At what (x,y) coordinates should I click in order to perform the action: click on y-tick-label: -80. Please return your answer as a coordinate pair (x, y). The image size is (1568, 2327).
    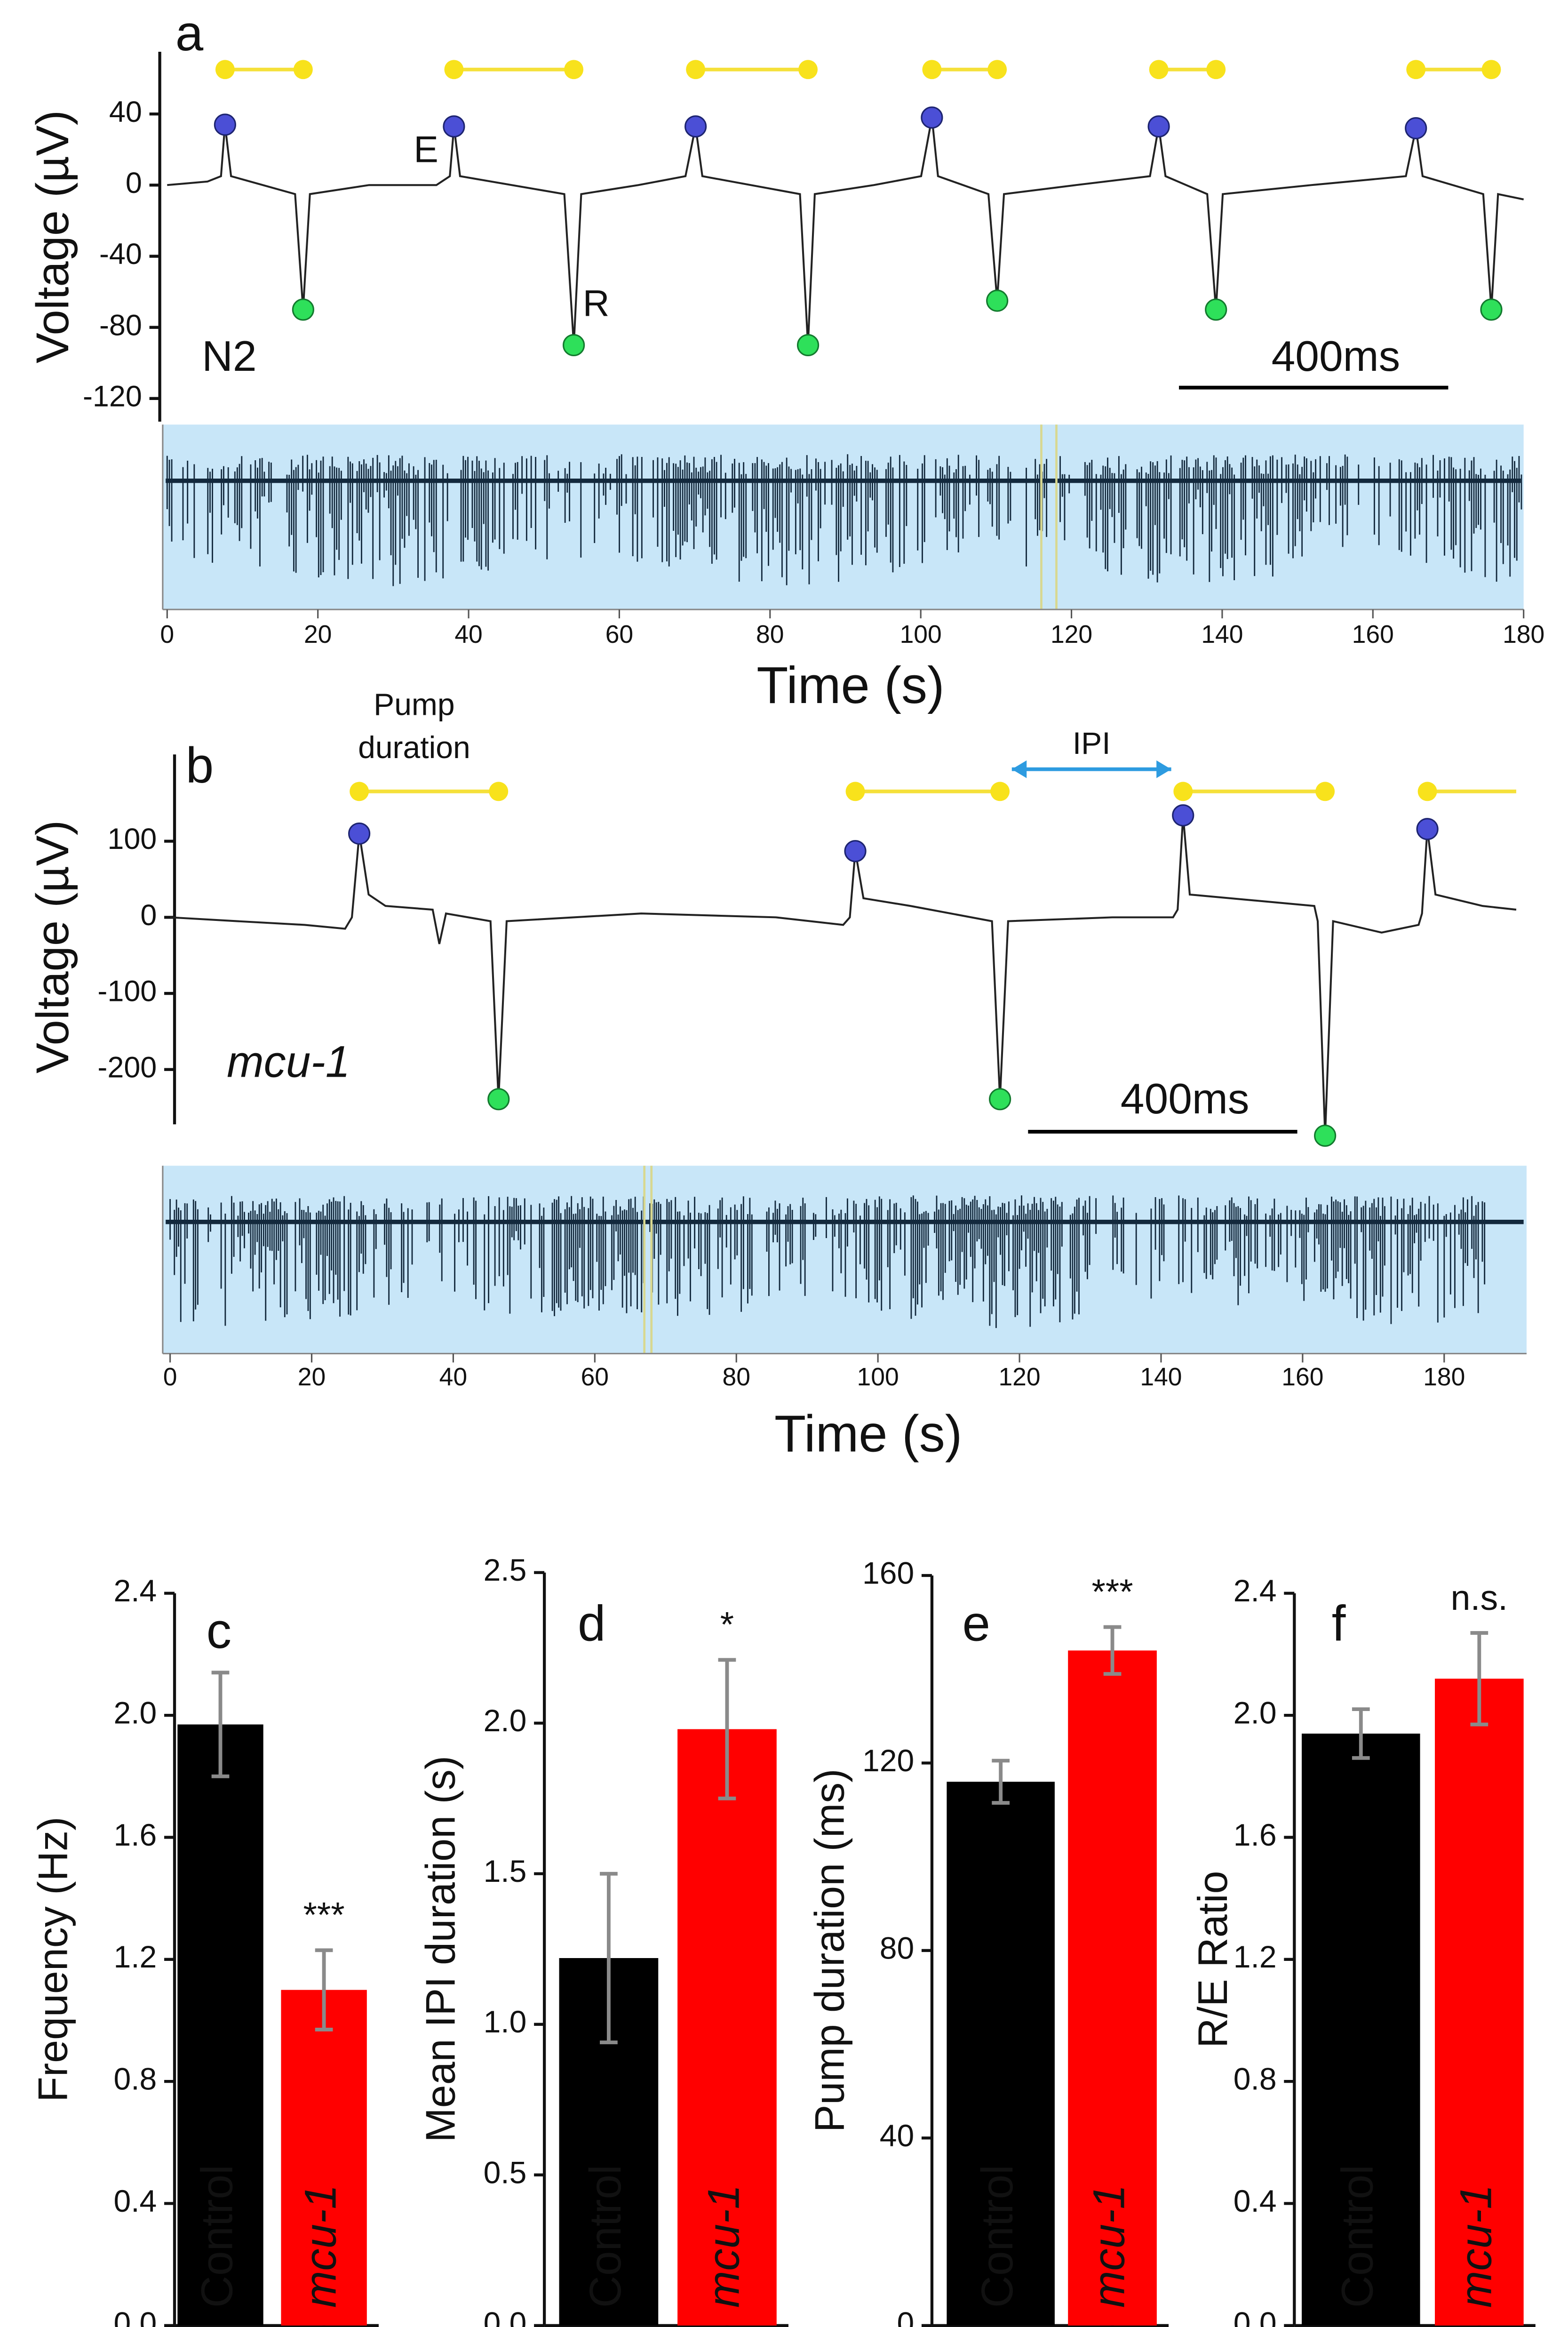
    Looking at the image, I should click on (120, 325).